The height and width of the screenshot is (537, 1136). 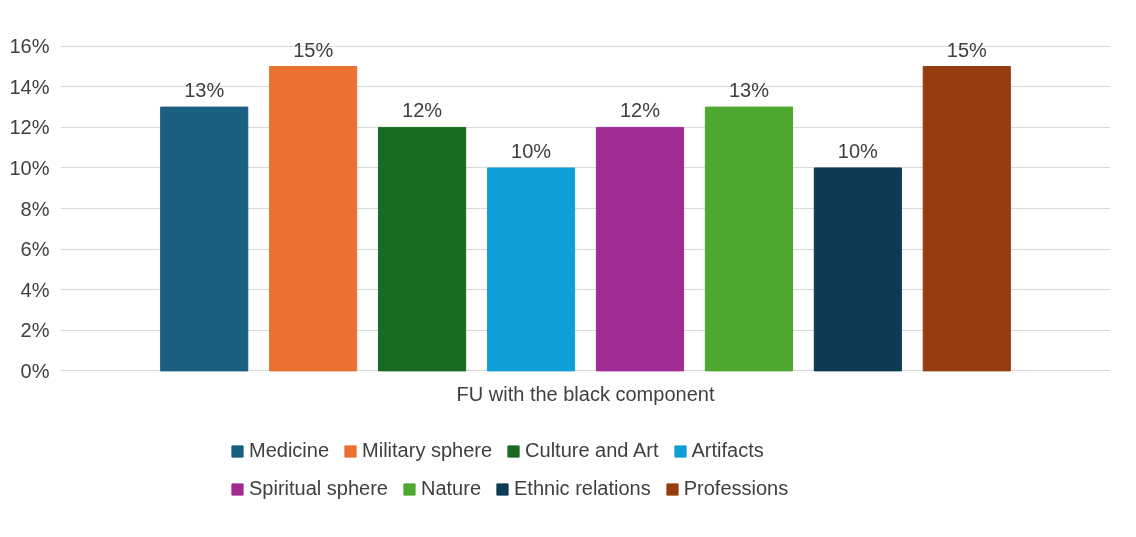 I want to click on y-tick-label: 12%, so click(x=29, y=127).